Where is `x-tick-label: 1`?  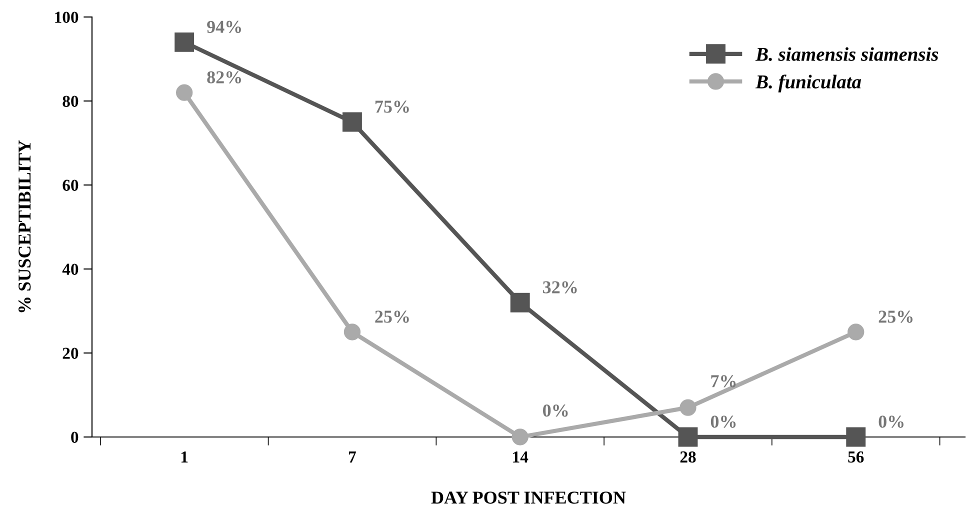 x-tick-label: 1 is located at coordinates (185, 456).